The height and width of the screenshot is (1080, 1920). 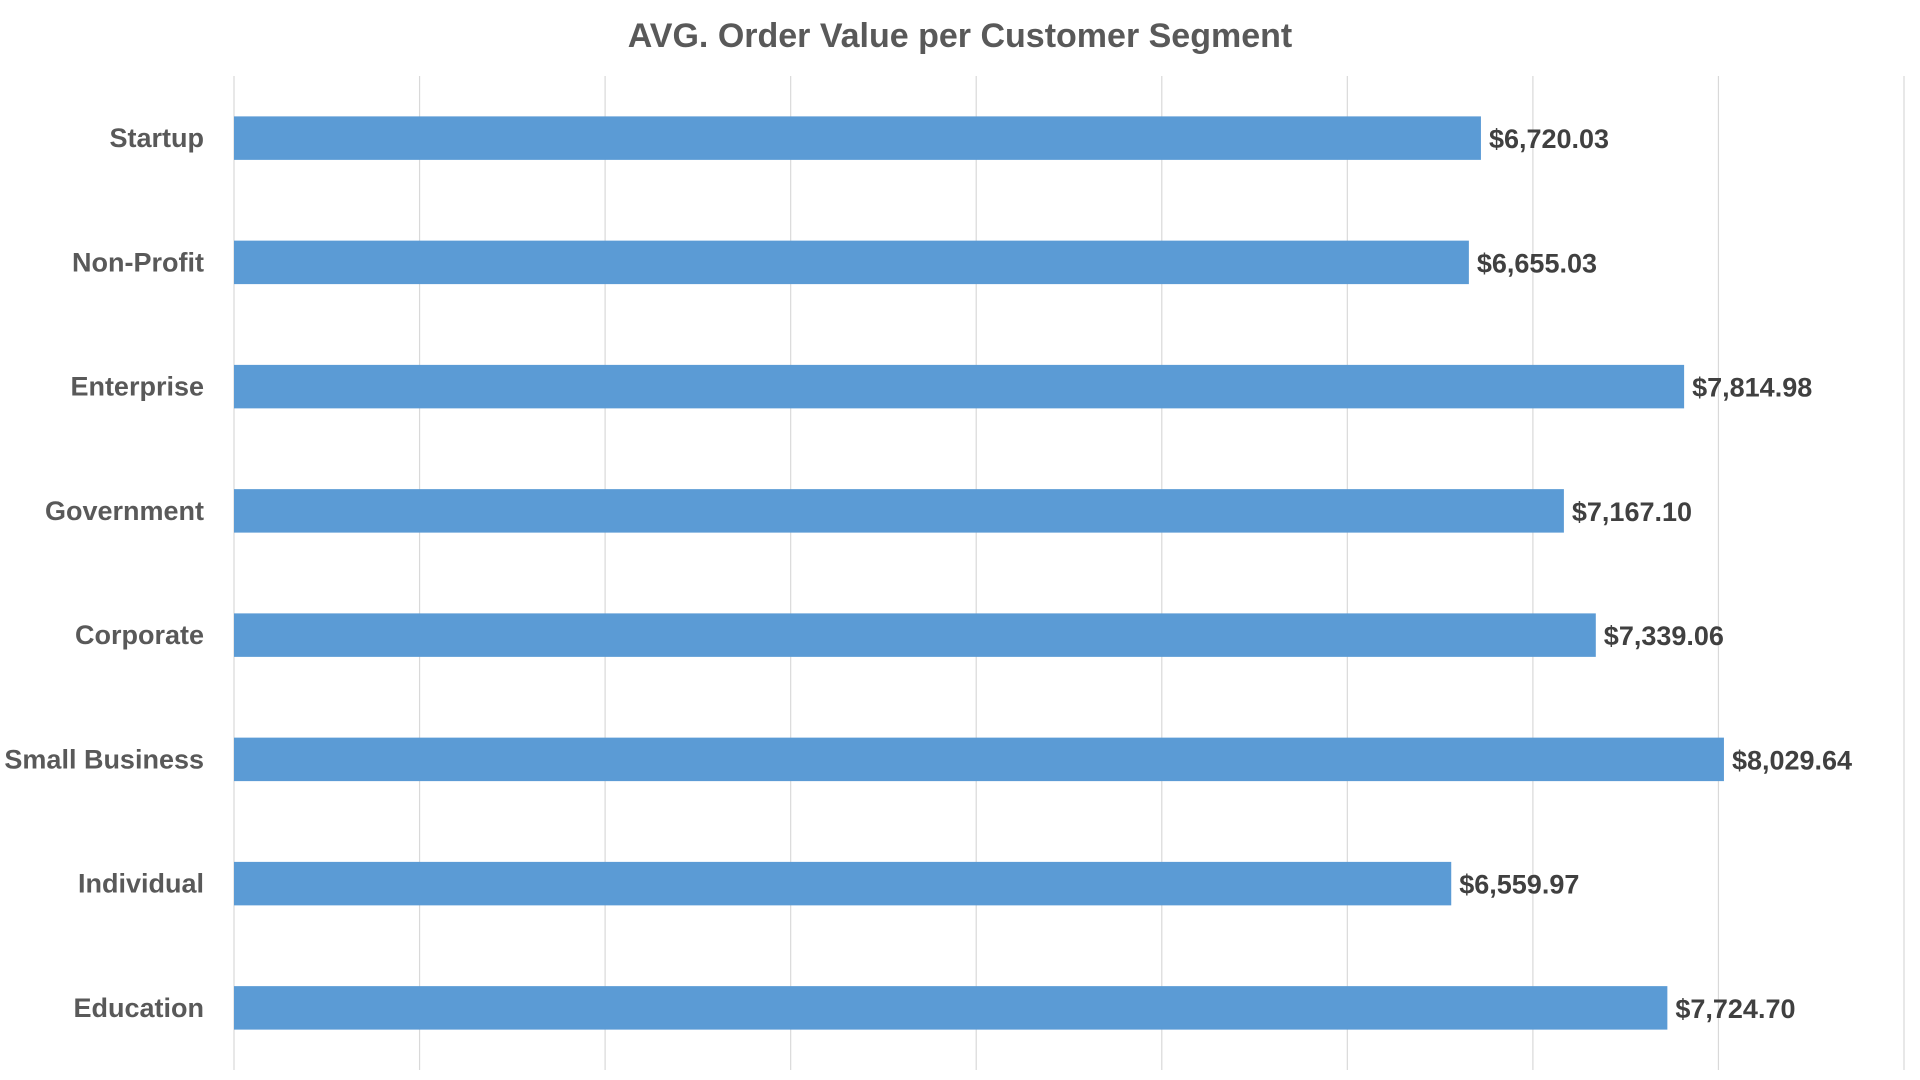 What do you see at coordinates (959, 386) in the screenshot?
I see `bar-enterprise` at bounding box center [959, 386].